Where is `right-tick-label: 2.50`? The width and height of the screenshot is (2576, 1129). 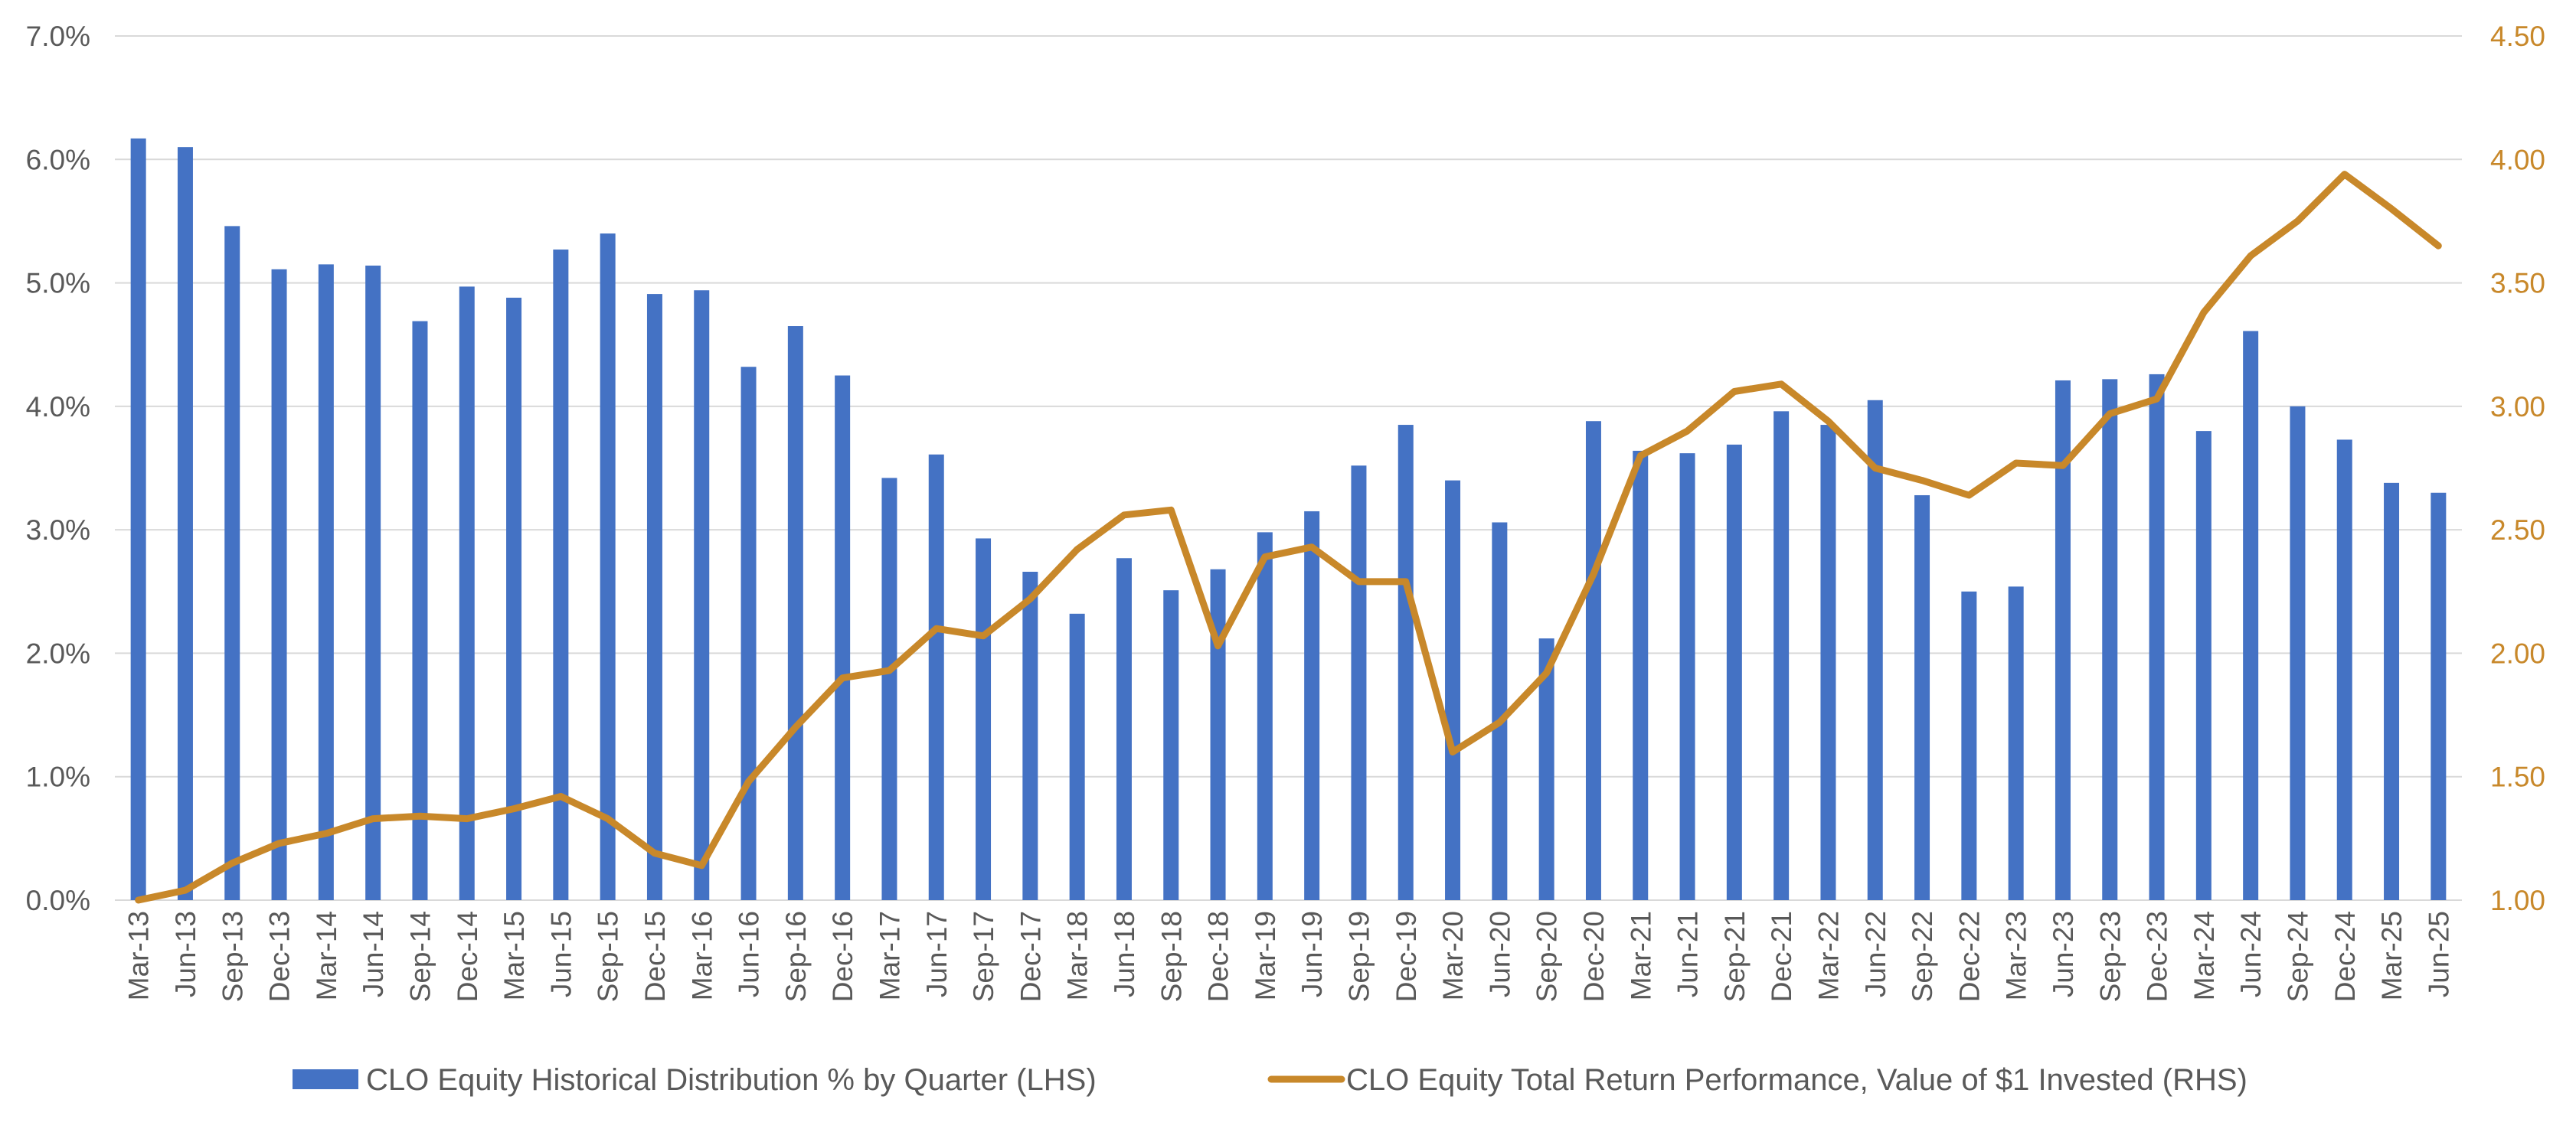 right-tick-label: 2.50 is located at coordinates (2517, 530).